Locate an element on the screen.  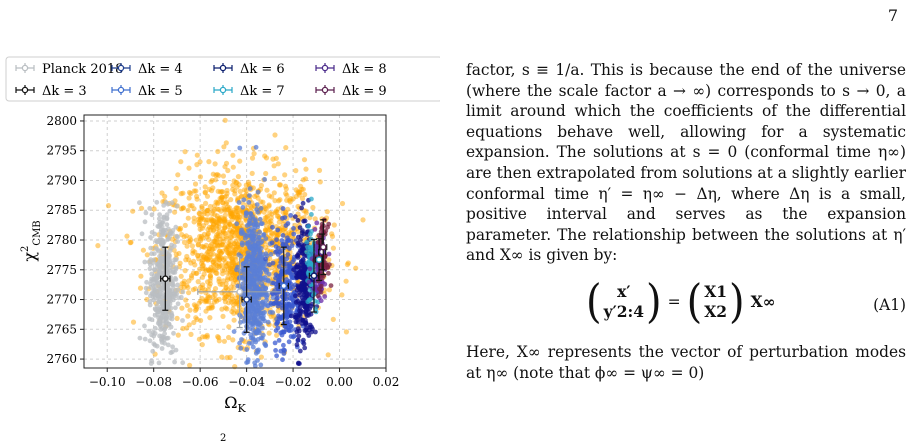
x-ticks: −0.10 −0.08 −0.06 −0.04 −0.02 0.00 0.02 is located at coordinates (244, 378).